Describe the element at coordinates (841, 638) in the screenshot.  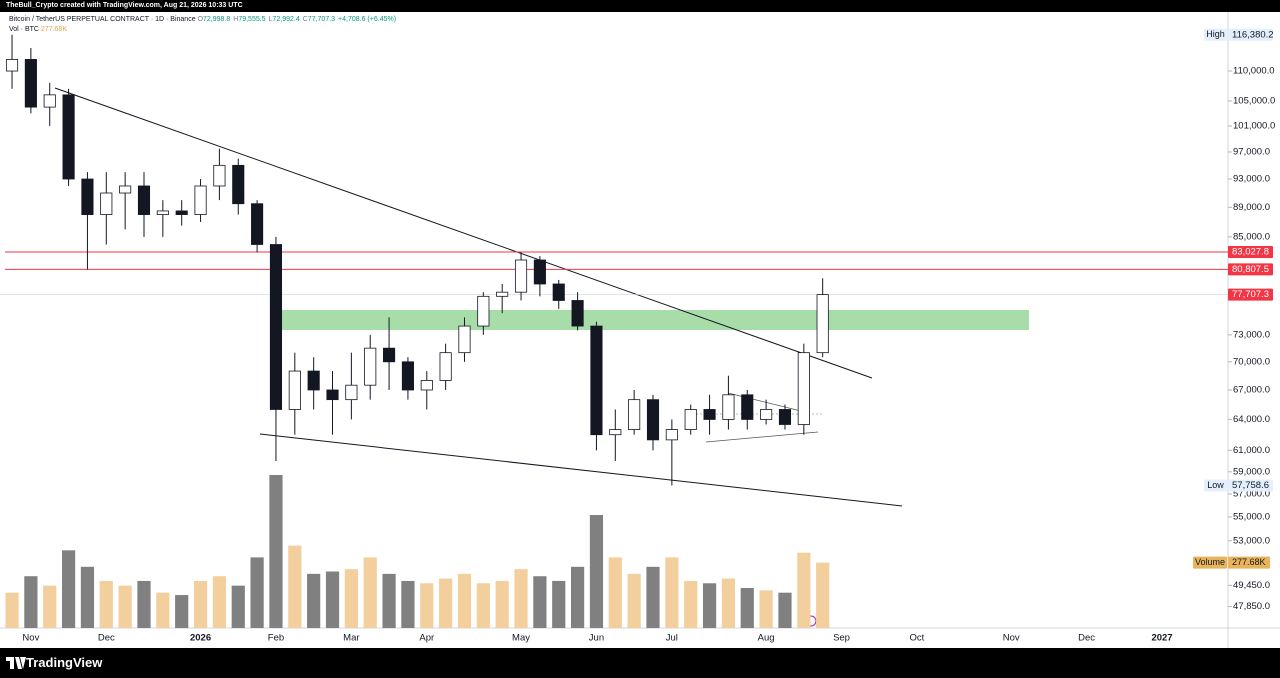
I see `x-tick-label: Sep` at that location.